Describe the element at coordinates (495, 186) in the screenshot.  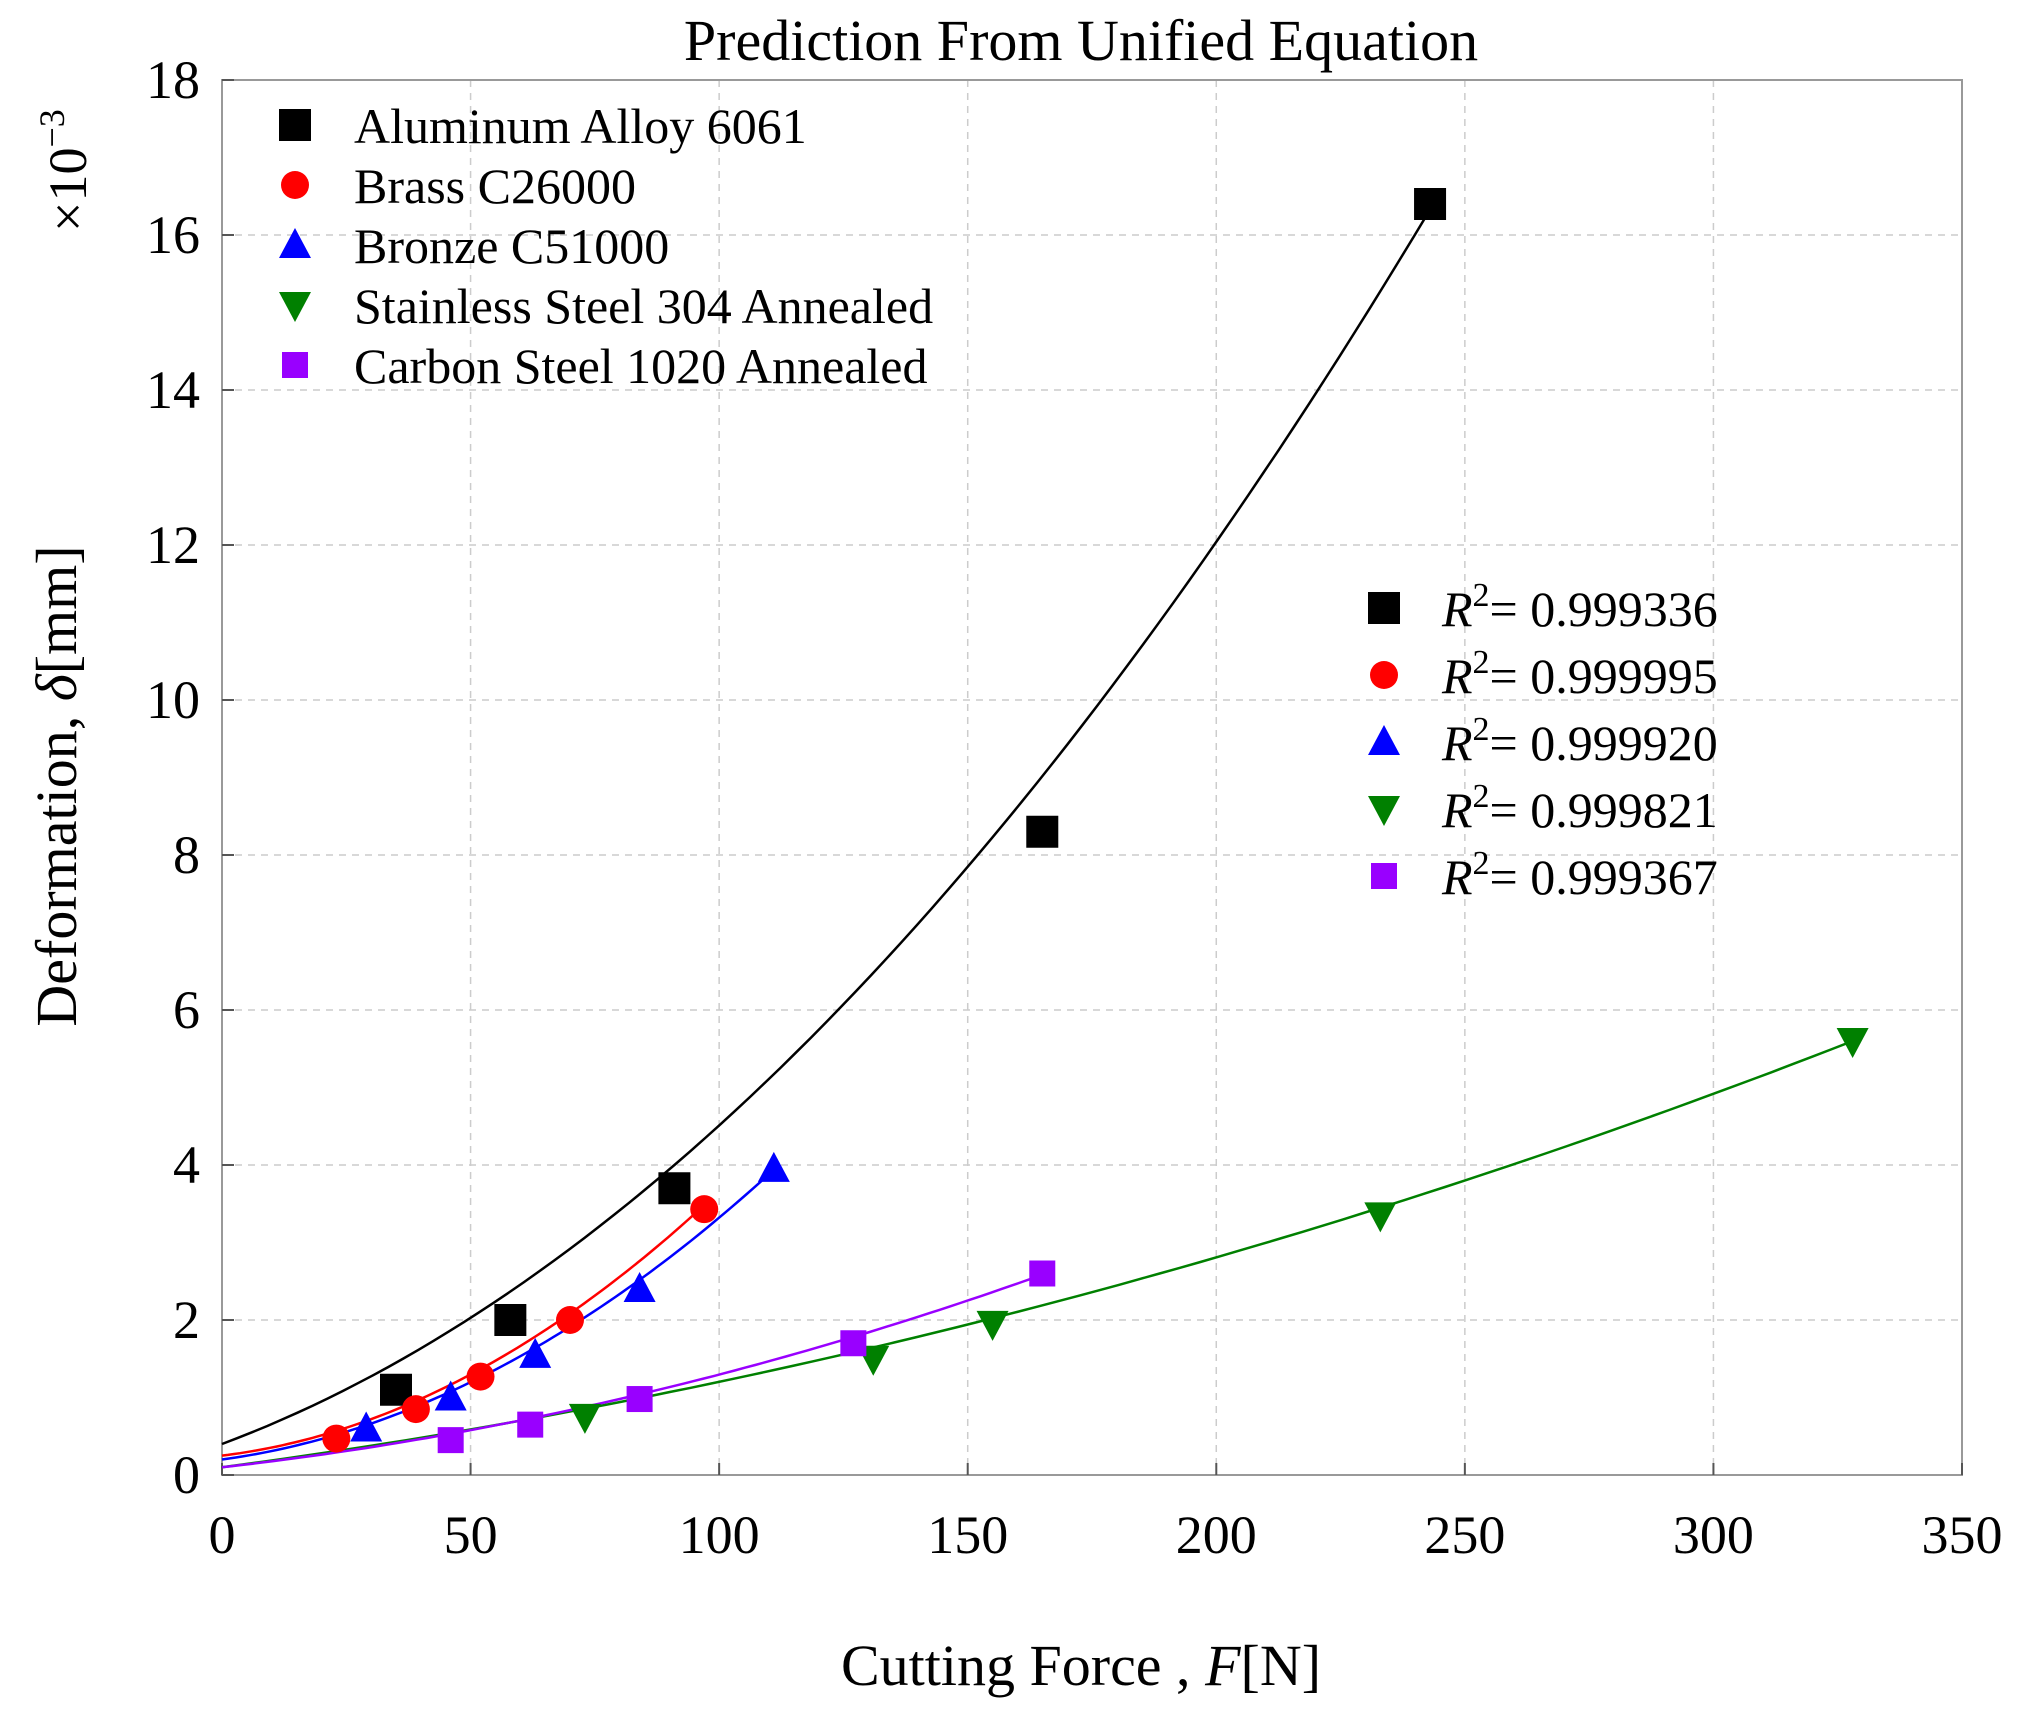
I see `legend-label: Brass C26000` at that location.